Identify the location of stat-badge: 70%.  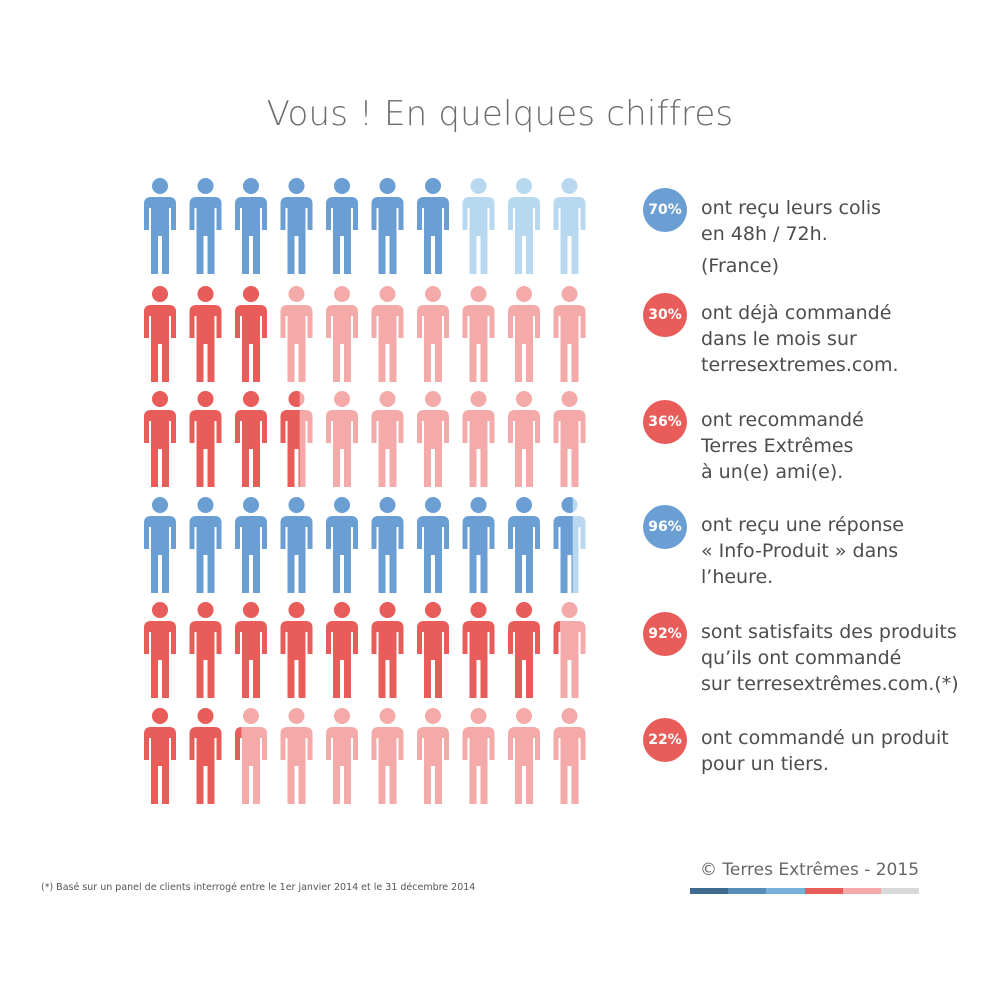
(665, 210).